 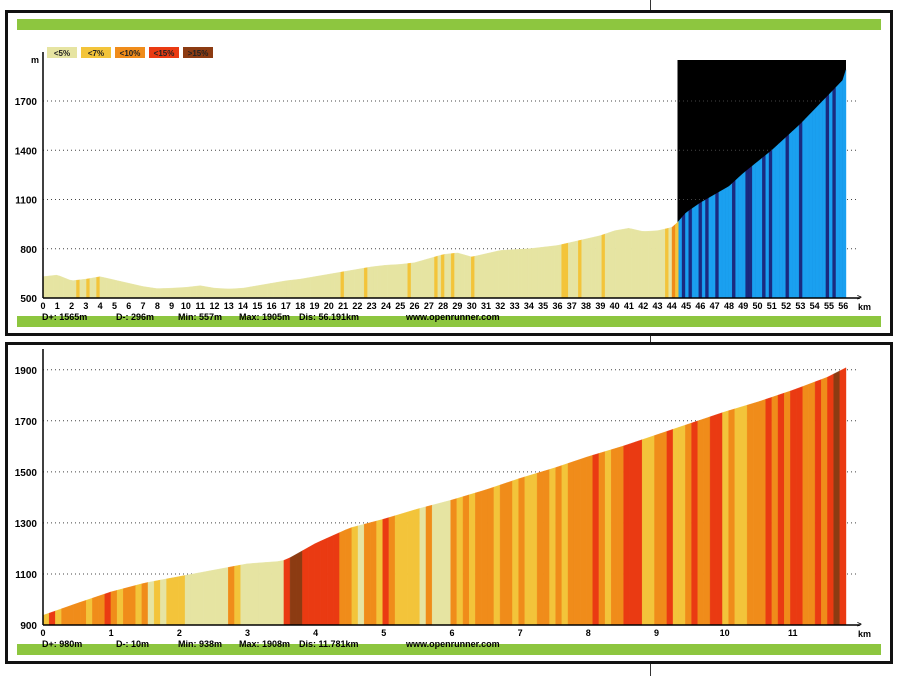 I want to click on bottom-green-bar, so click(x=449, y=649).